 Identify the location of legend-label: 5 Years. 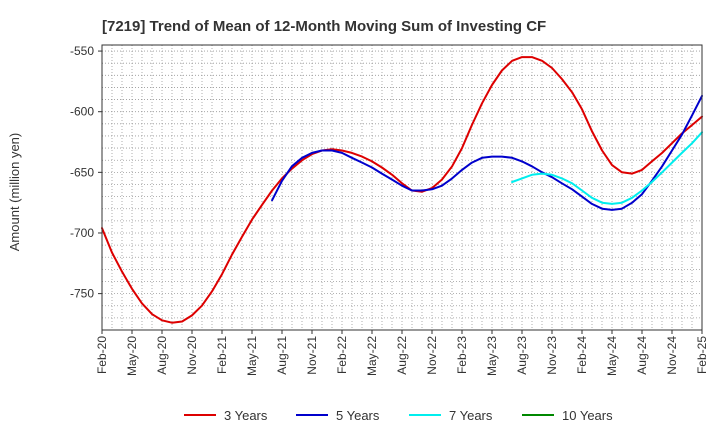
(358, 415).